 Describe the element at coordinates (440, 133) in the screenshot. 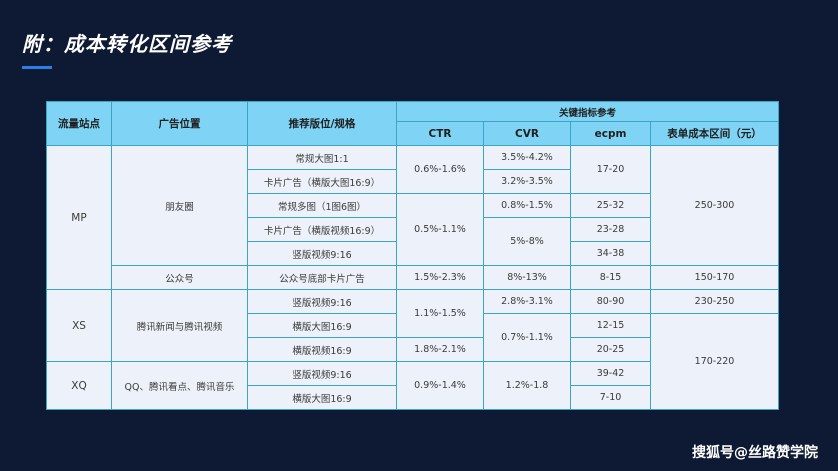

I see `header-ctr: CTR` at that location.